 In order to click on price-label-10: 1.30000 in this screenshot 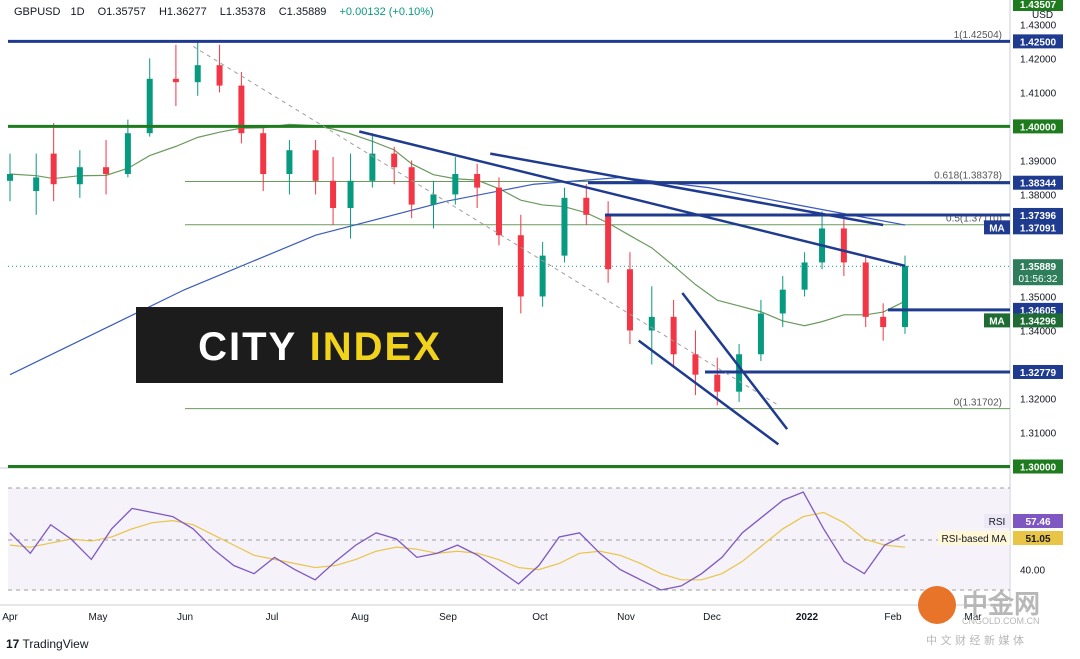, I will do `click(1038, 468)`.